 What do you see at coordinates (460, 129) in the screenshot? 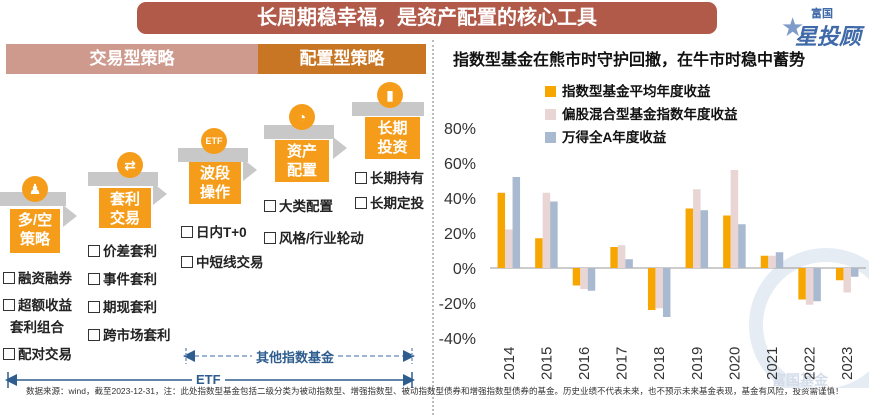
I see `y-tick-label: 80%` at bounding box center [460, 129].